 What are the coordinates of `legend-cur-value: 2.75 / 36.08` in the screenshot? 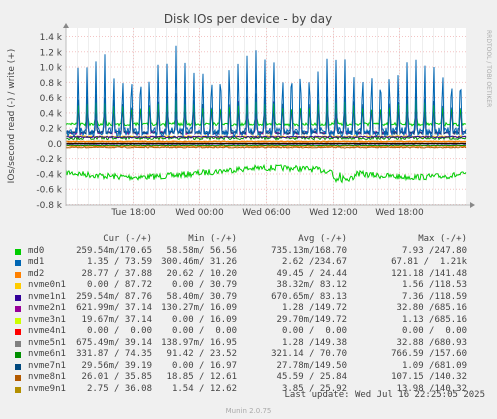 It's located at (119, 388).